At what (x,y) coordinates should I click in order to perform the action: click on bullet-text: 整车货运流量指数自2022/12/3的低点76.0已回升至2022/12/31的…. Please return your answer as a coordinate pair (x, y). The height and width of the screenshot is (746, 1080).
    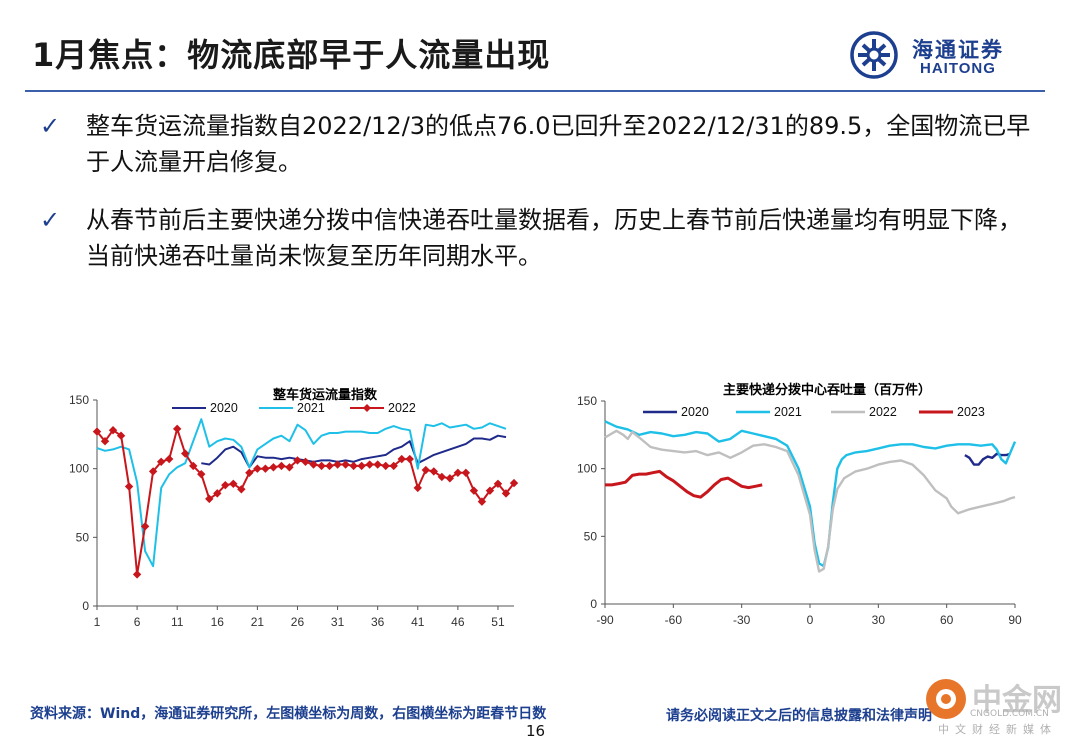
    Looking at the image, I should click on (558, 144).